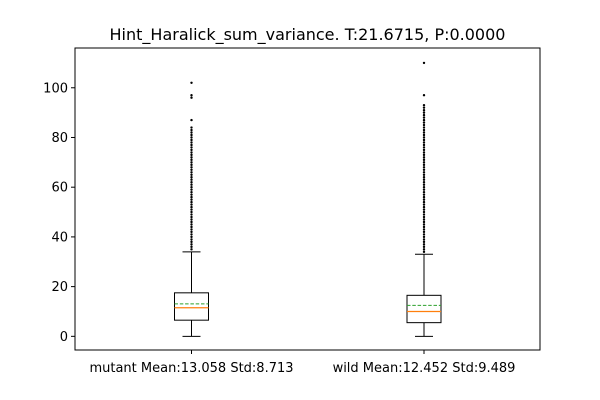 The width and height of the screenshot is (600, 400). Describe the element at coordinates (59, 188) in the screenshot. I see `y-tick-label: 60` at that location.